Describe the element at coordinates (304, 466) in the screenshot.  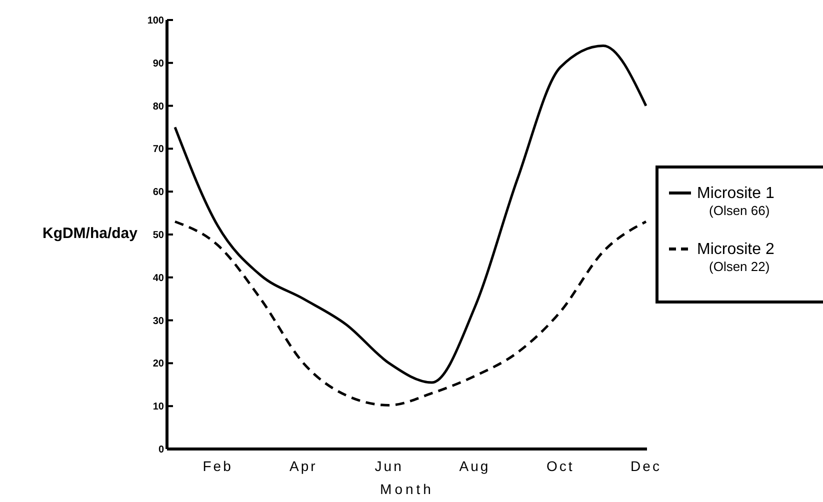
I see `x-tick-label: Apr` at that location.